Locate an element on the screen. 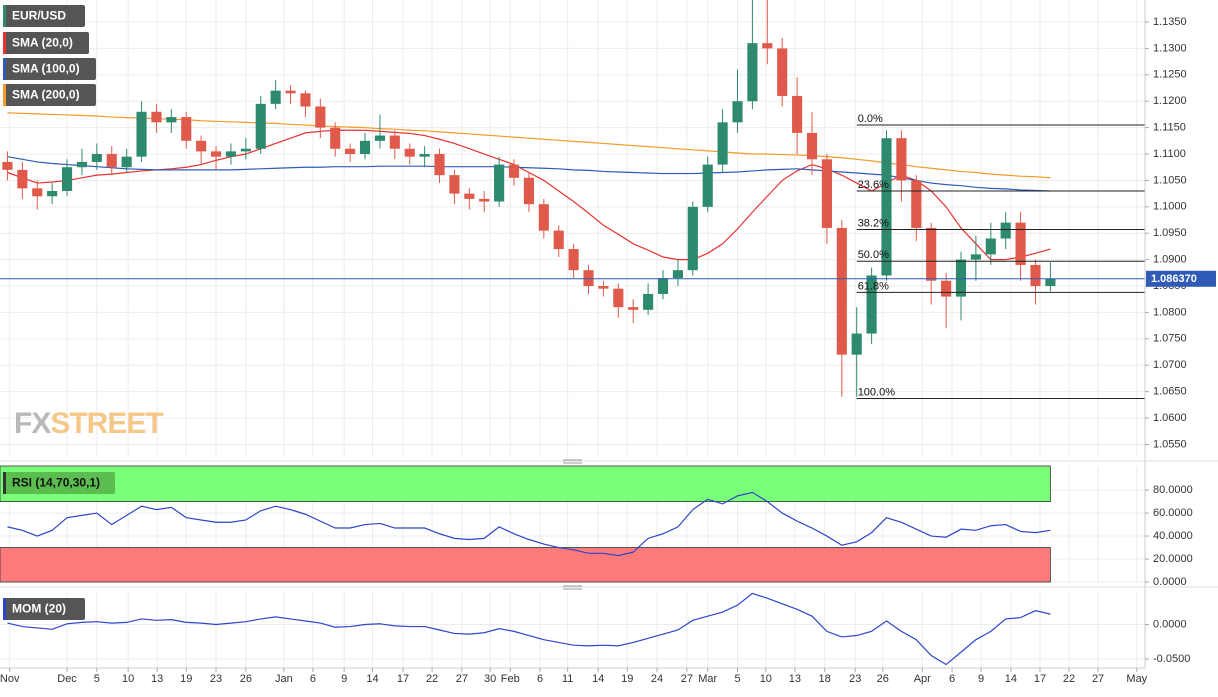 The image size is (1218, 697). y-tick-label: 60.0000 is located at coordinates (1173, 513).